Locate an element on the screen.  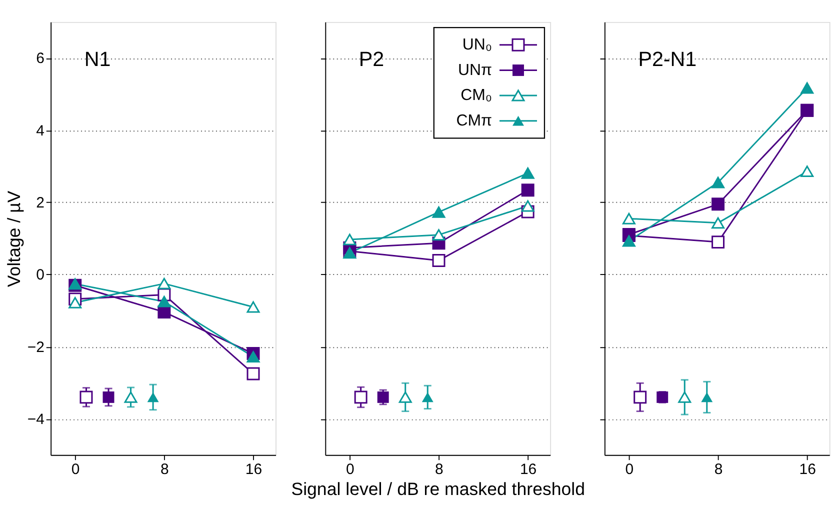
y-tick-label: 2 is located at coordinates (40, 203).